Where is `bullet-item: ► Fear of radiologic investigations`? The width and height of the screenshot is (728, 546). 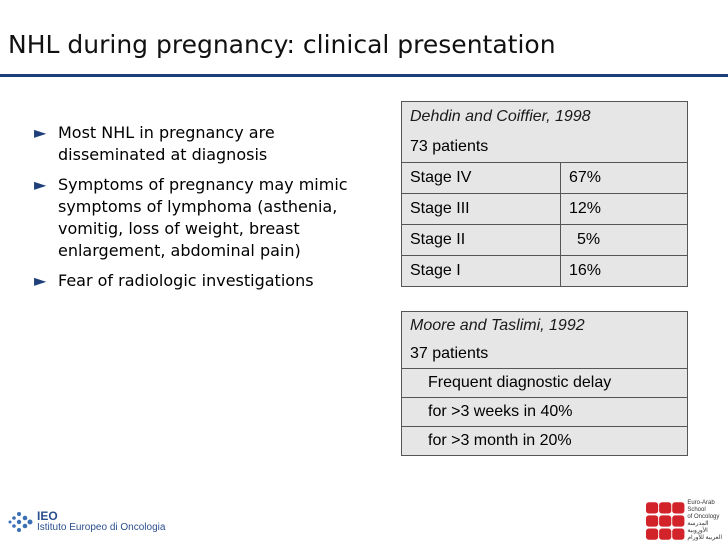
bullet-item: ► Fear of radiologic investigations is located at coordinates (199, 281).